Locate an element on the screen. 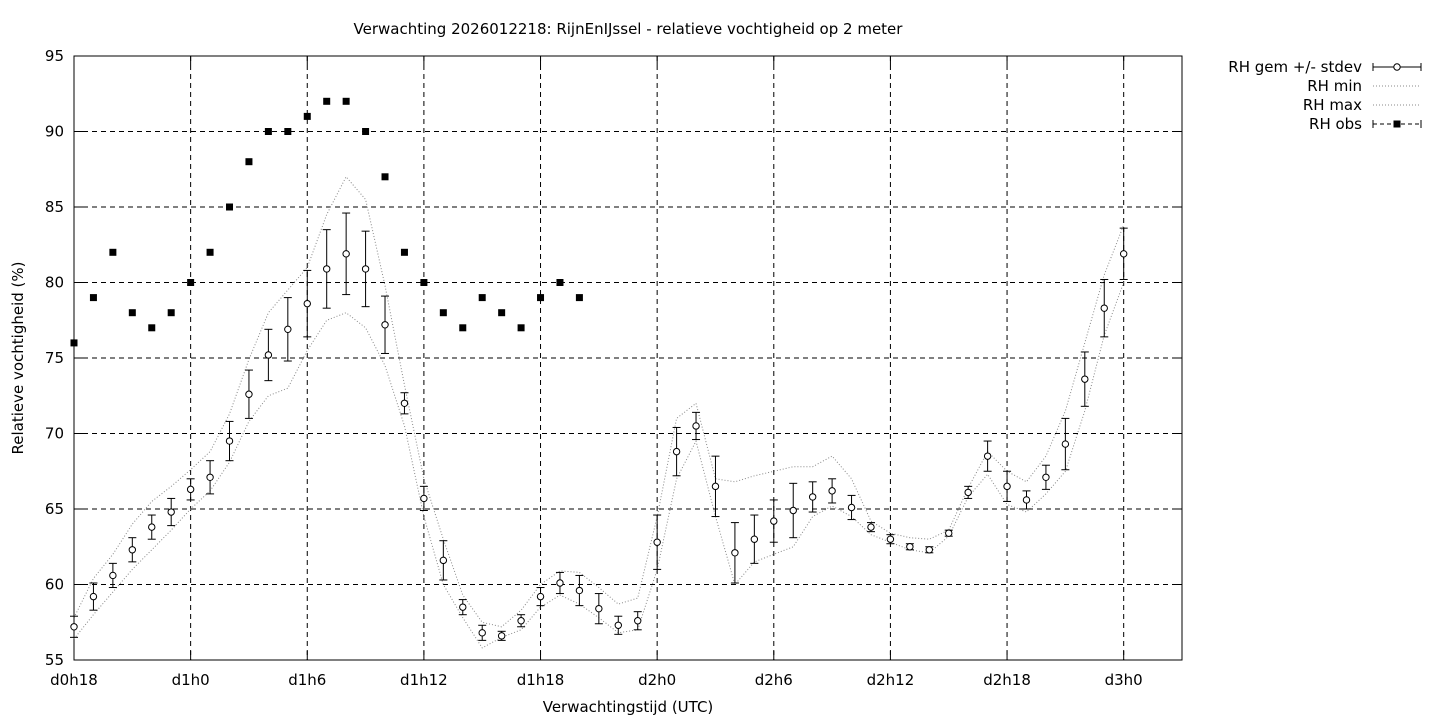 The width and height of the screenshot is (1440, 720). x-tick-label: d2h12 is located at coordinates (891, 680).